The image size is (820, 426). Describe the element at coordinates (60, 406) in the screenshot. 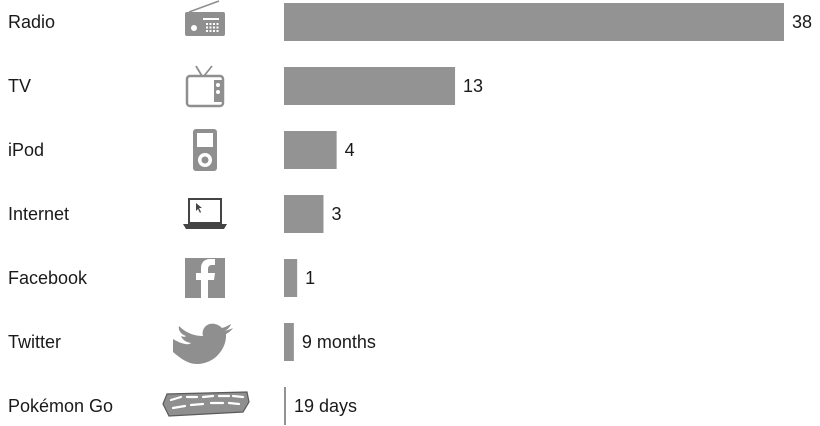

I see `category-label: Pokémon Go` at that location.